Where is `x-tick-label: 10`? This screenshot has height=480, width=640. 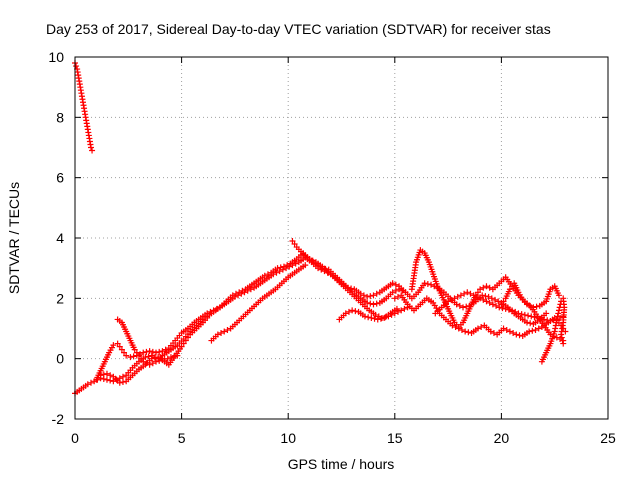 x-tick-label: 10 is located at coordinates (288, 438).